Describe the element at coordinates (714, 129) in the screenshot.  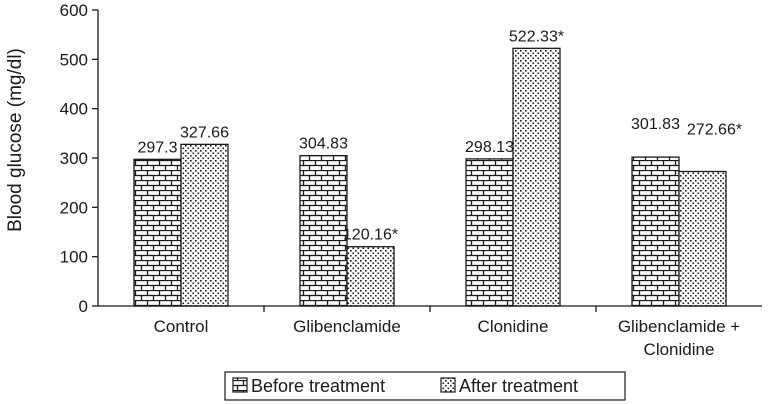
I see `data-label: 272.66*` at that location.